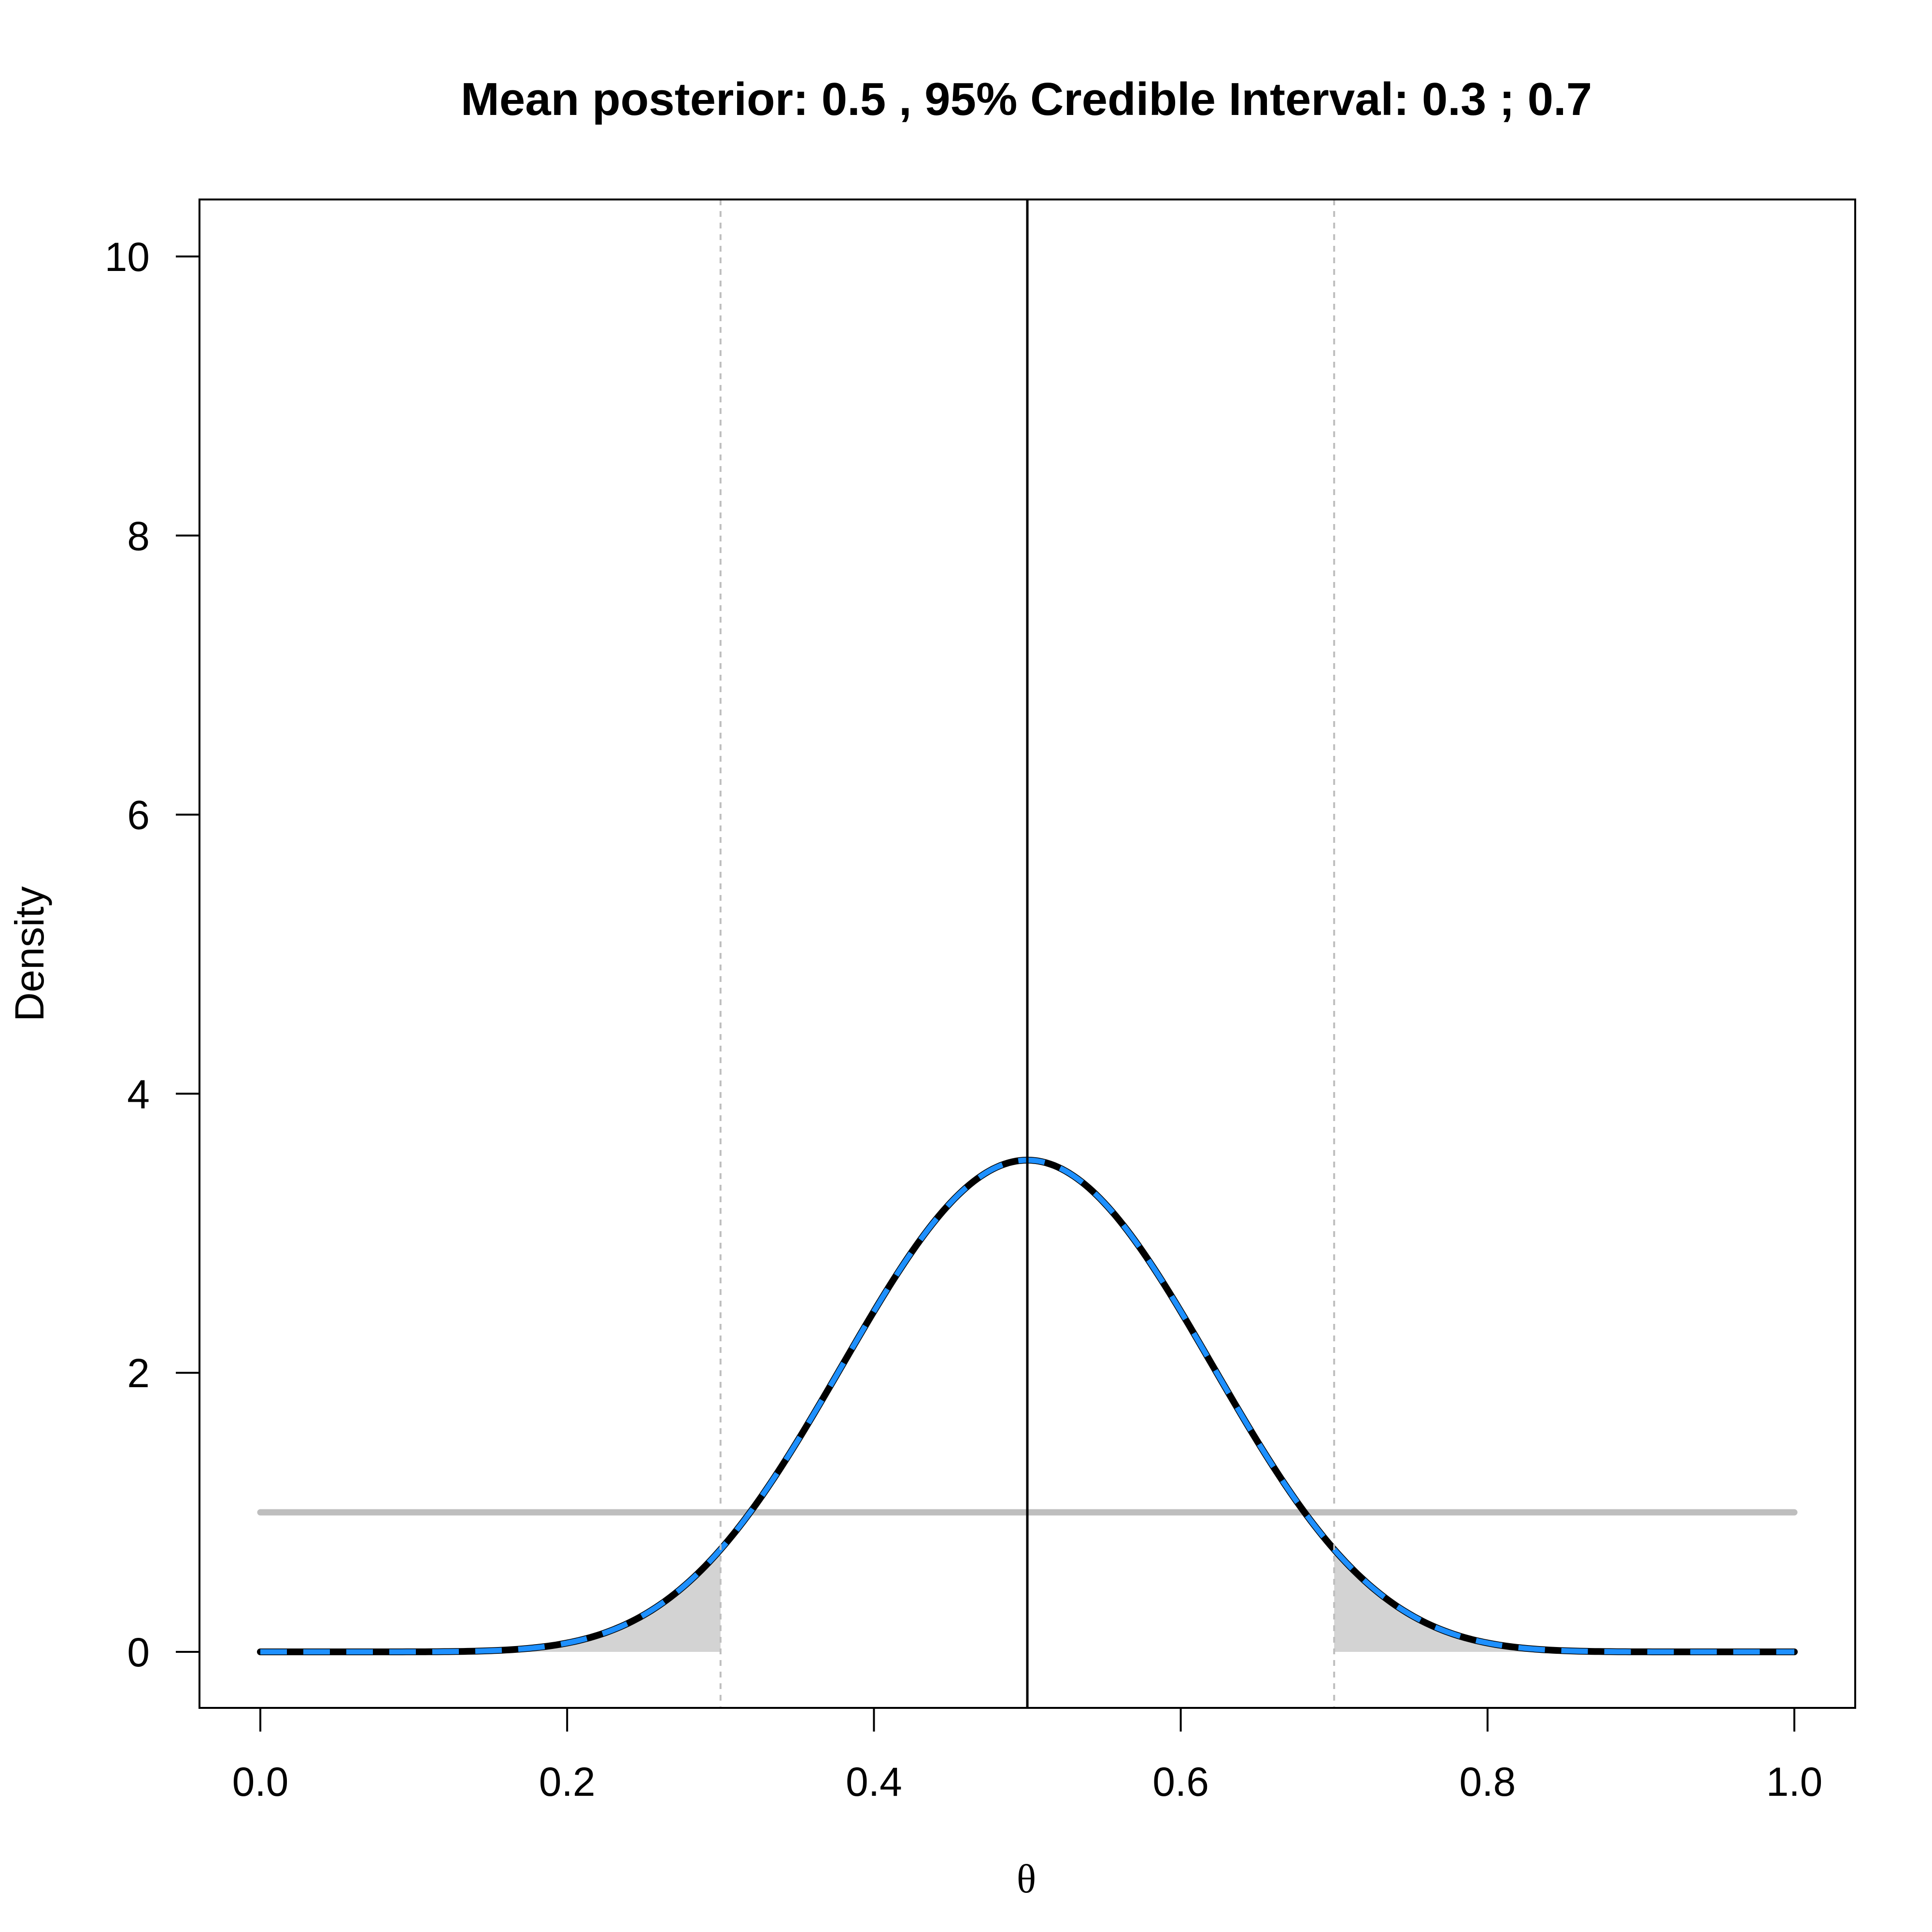 Image resolution: width=1932 pixels, height=1932 pixels. What do you see at coordinates (138, 1652) in the screenshot?
I see `y-tick-label: 0` at bounding box center [138, 1652].